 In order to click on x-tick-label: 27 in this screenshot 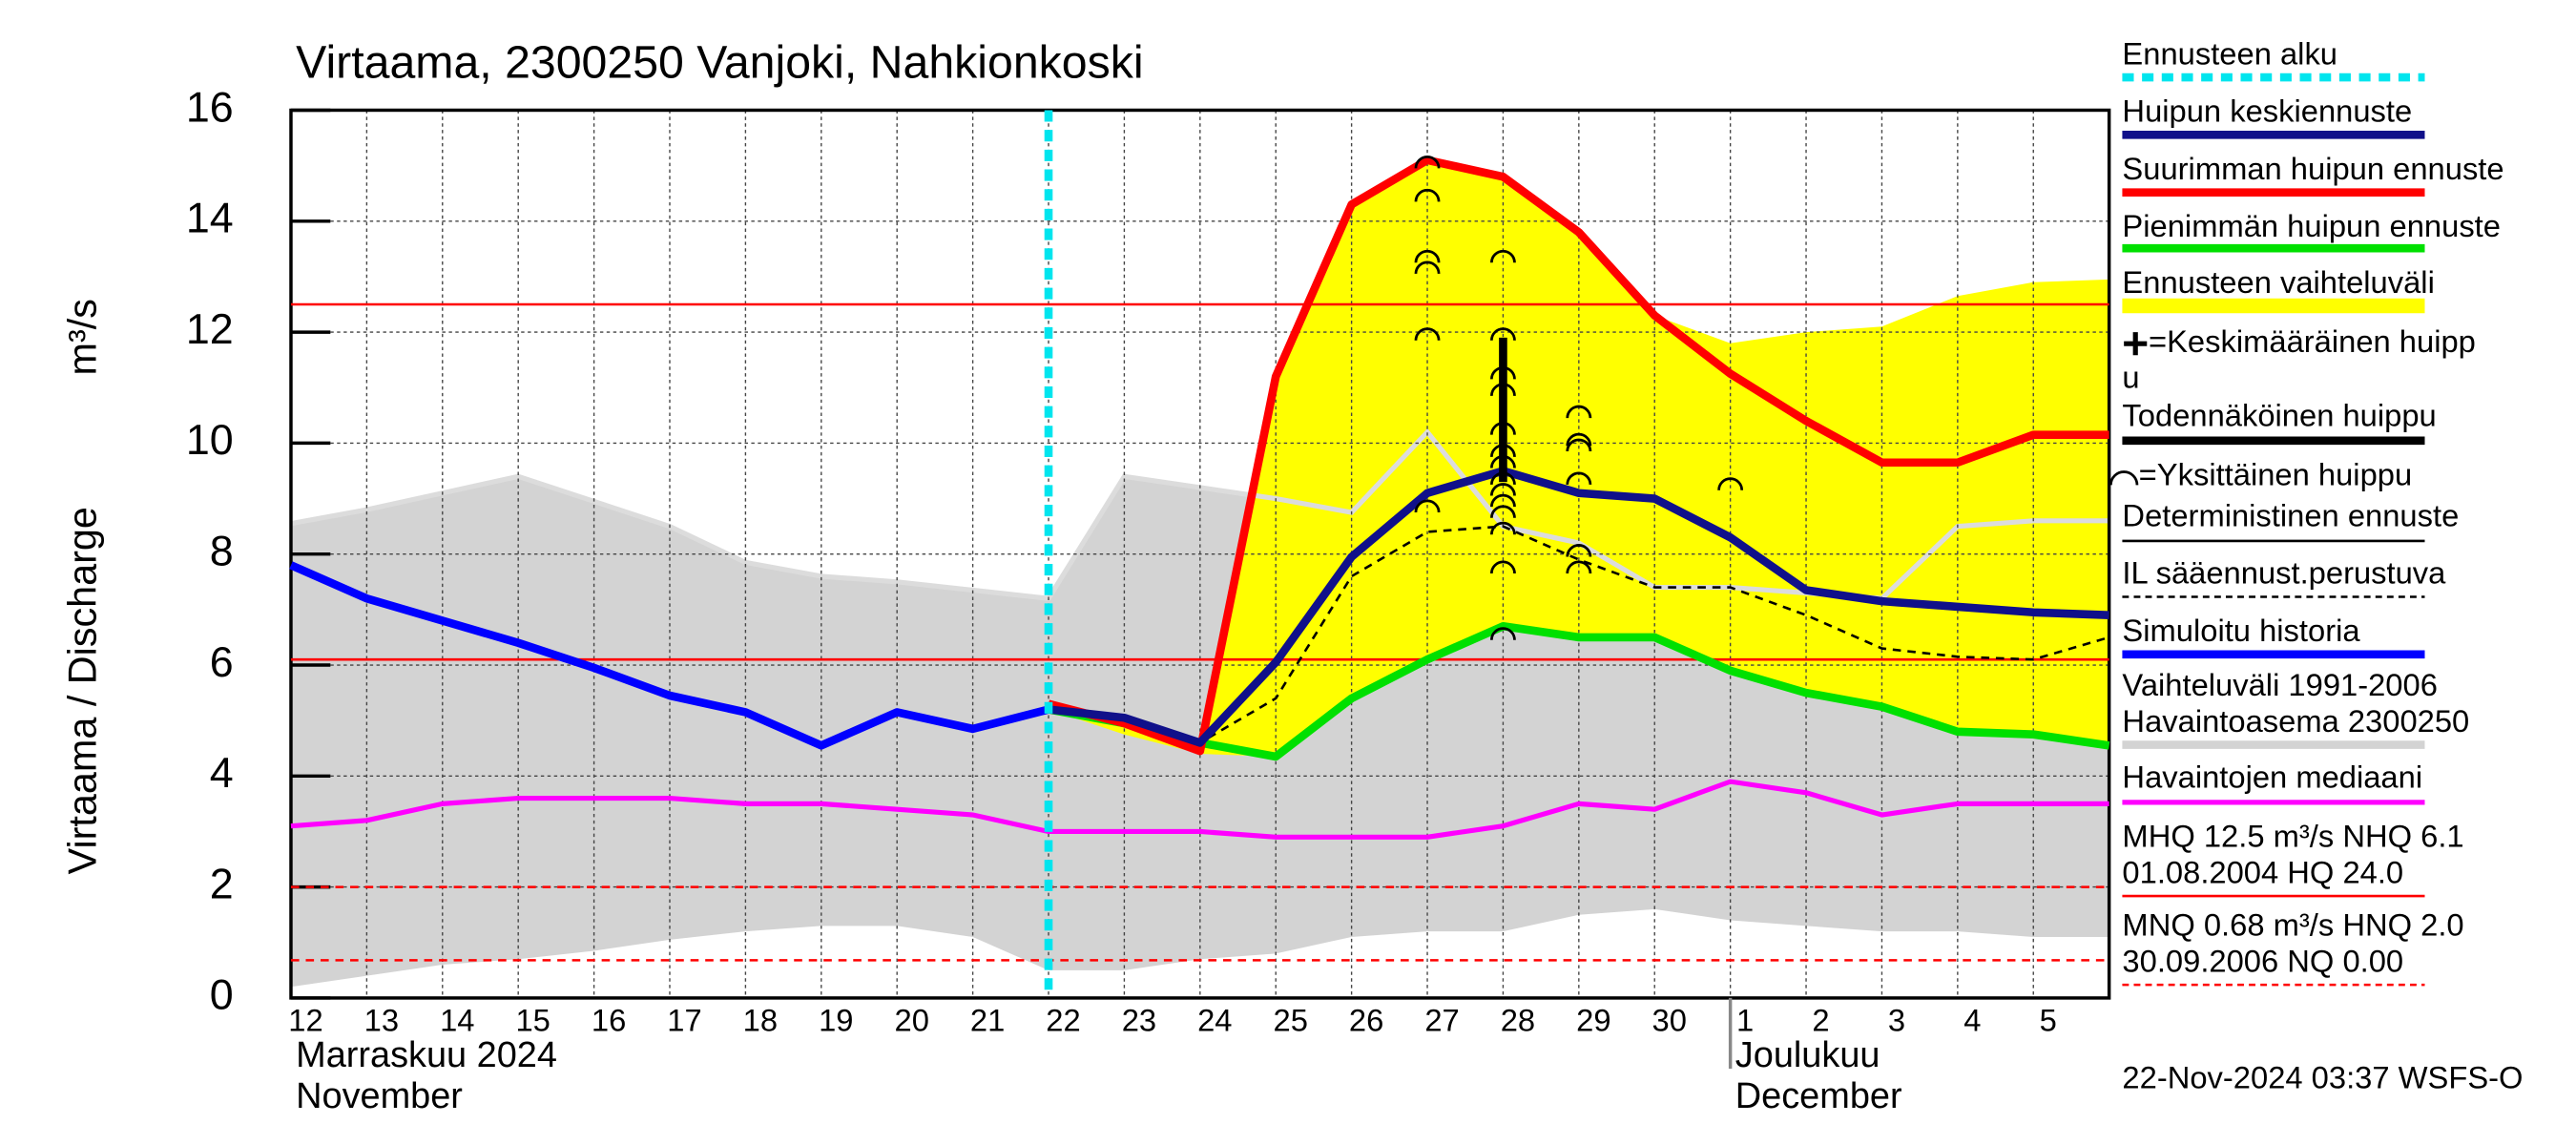, I will do `click(1441, 1019)`.